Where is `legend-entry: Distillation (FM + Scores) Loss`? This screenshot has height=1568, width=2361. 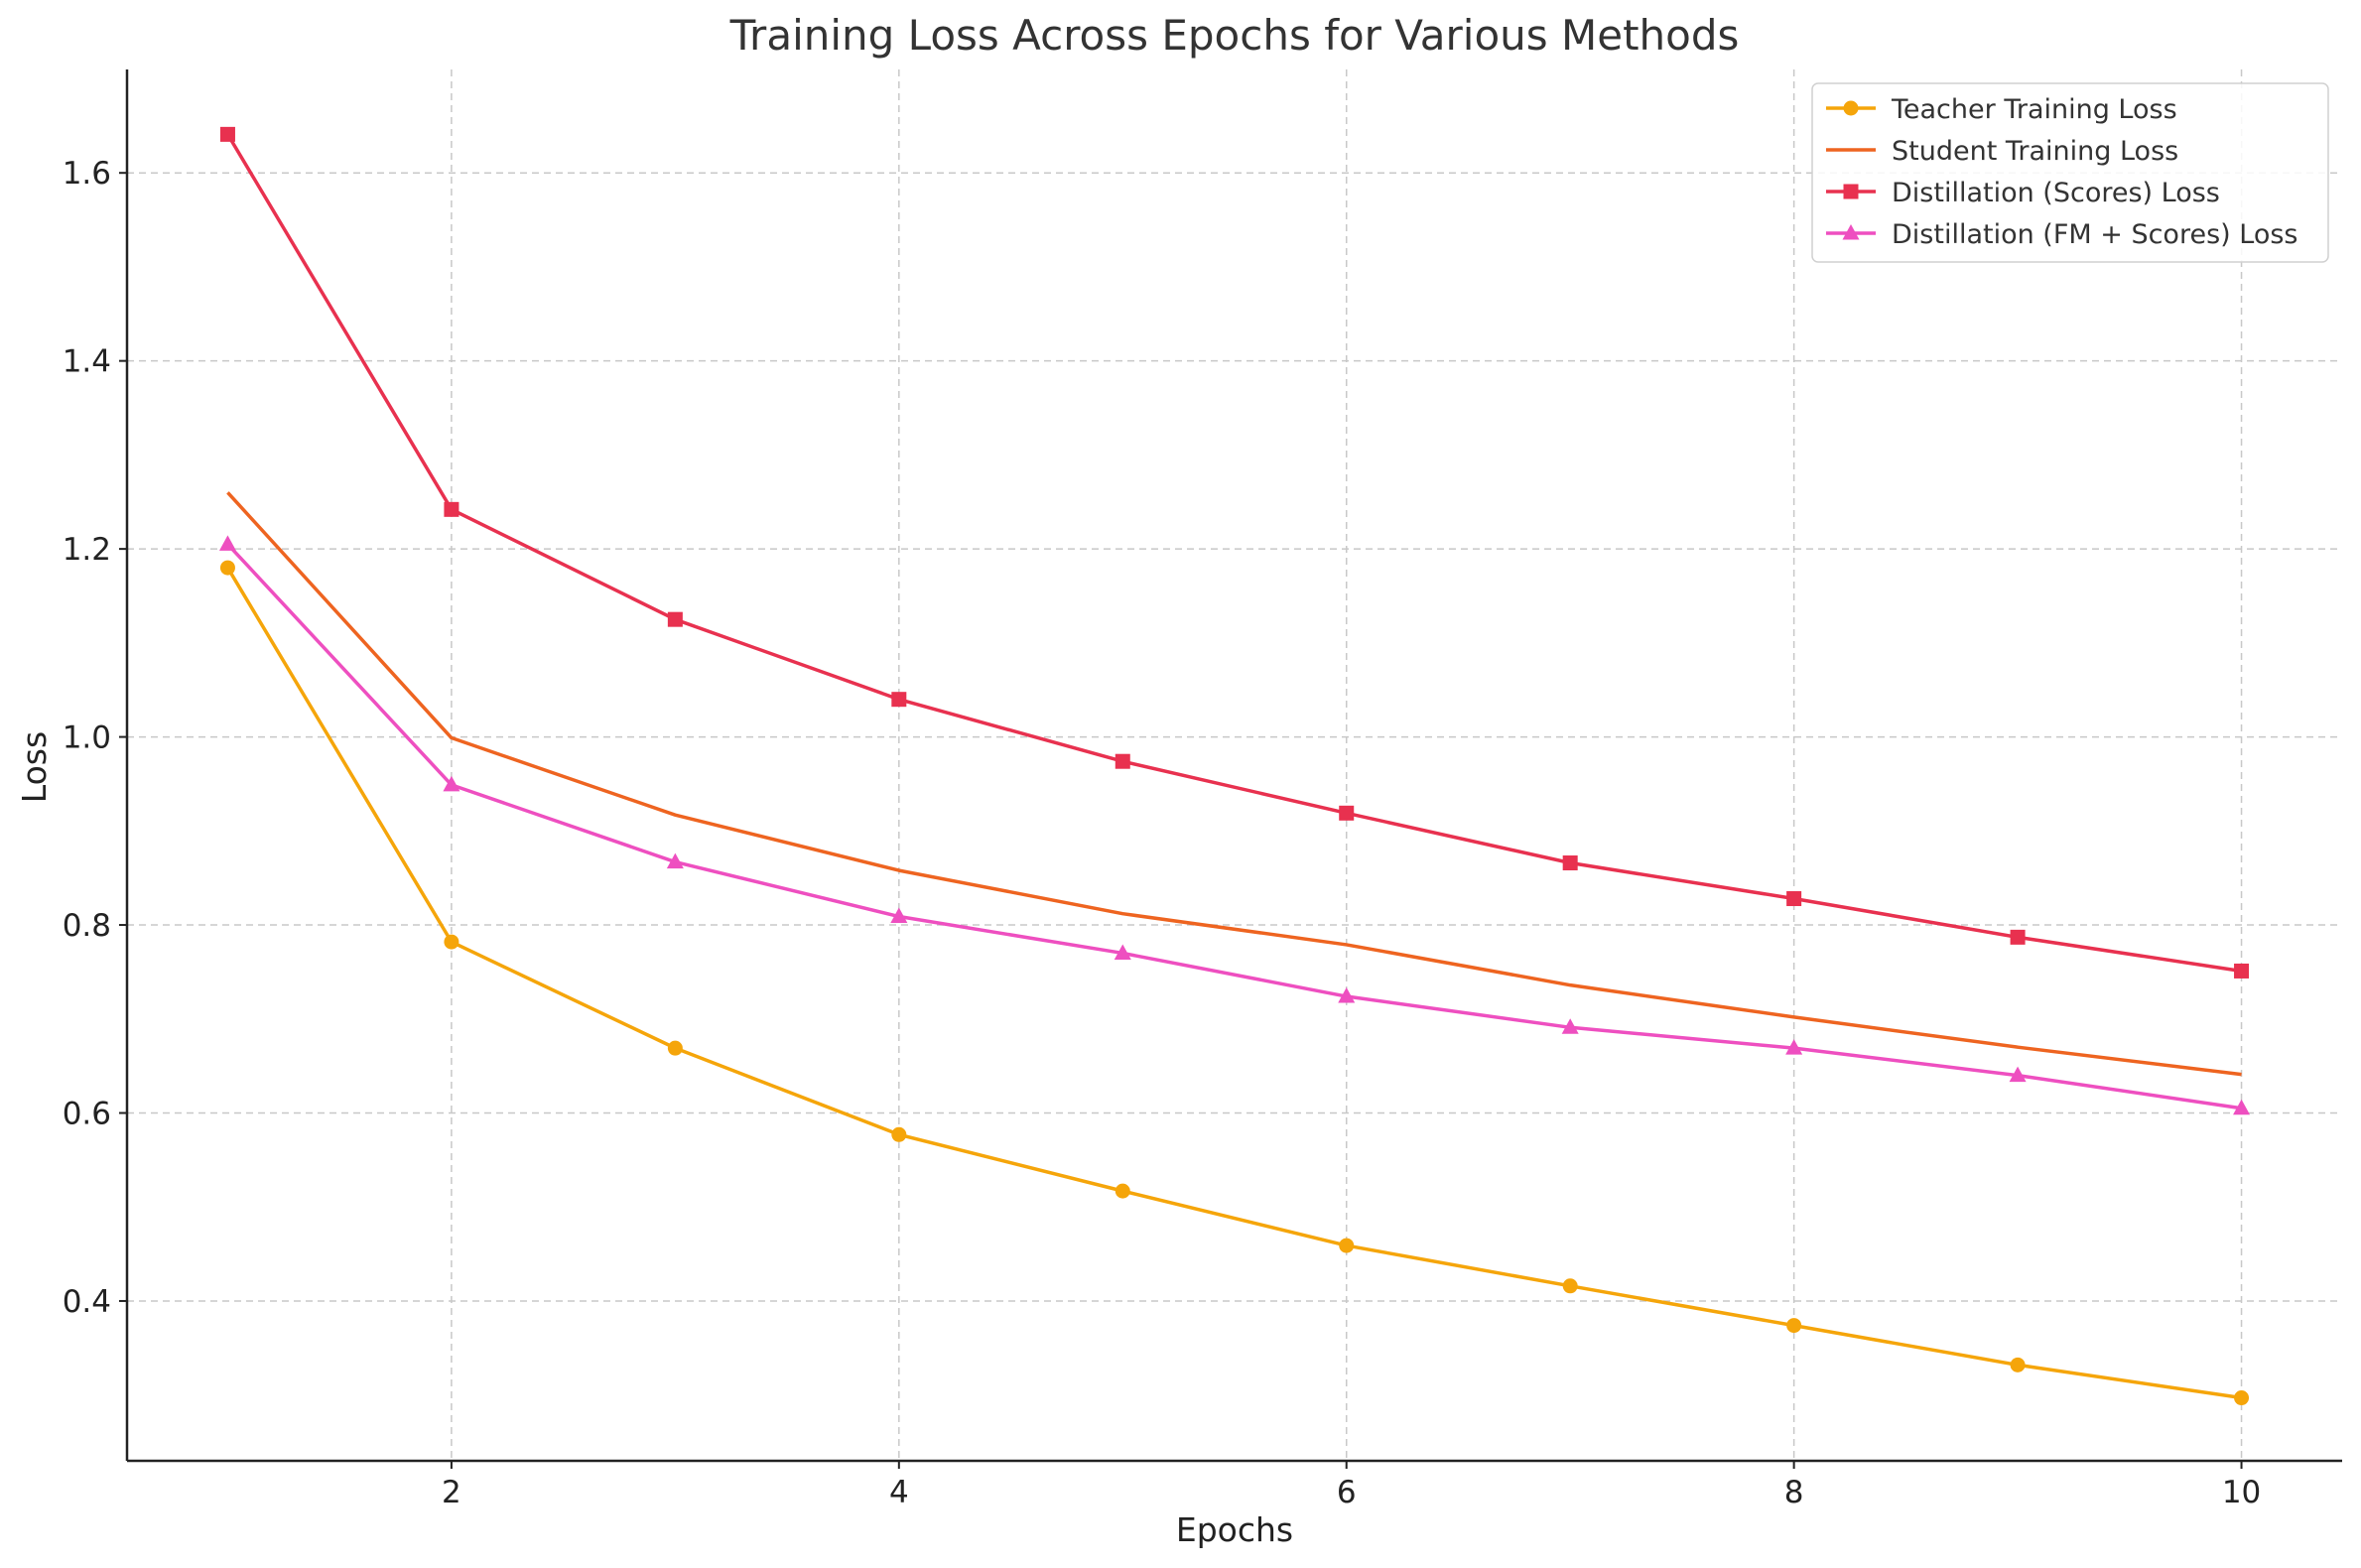 legend-entry: Distillation (FM + Scores) Loss is located at coordinates (2061, 234).